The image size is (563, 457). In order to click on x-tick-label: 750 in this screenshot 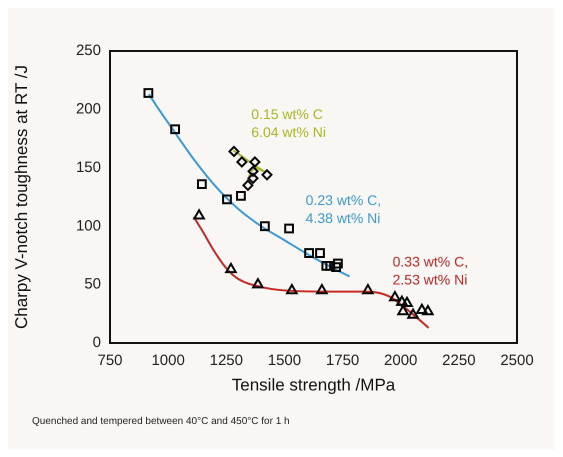, I will do `click(110, 361)`.